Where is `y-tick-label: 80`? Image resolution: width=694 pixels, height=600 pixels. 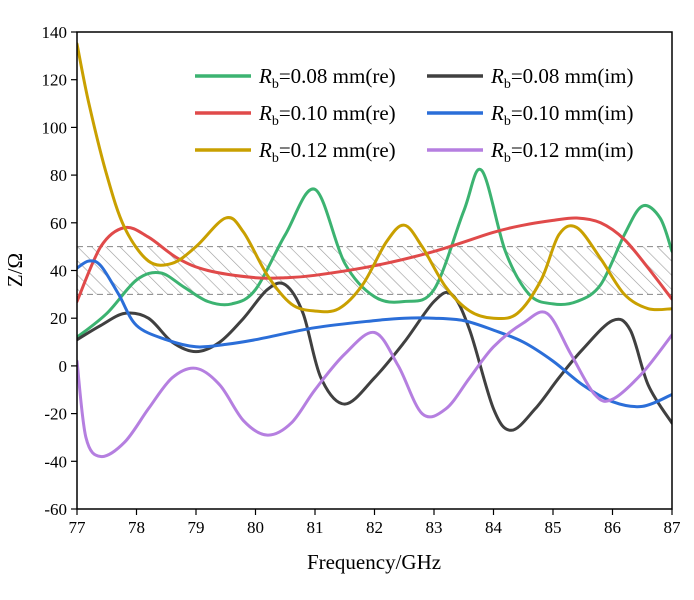 y-tick-label: 80 is located at coordinates (58, 175).